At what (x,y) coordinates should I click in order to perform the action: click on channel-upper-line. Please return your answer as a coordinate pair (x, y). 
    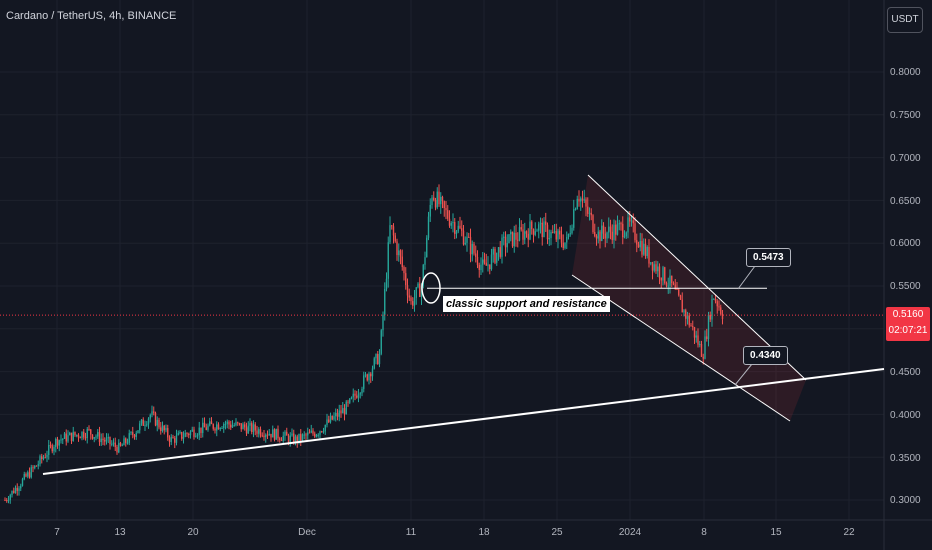
    Looking at the image, I should click on (697, 277).